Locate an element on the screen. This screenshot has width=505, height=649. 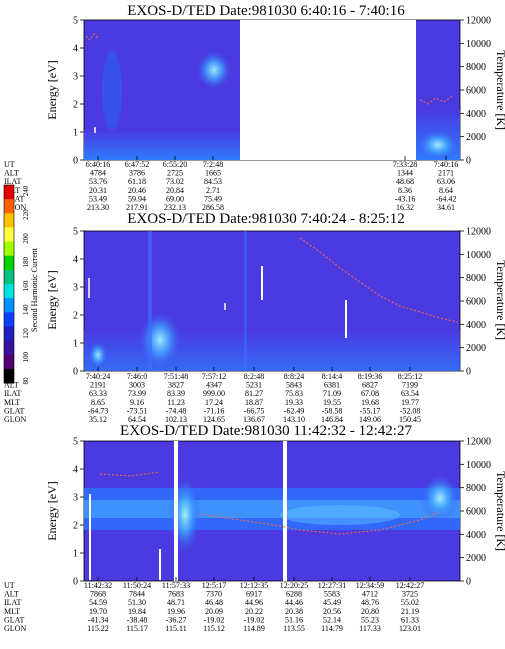
table-cell: 6288 is located at coordinates (294, 594).